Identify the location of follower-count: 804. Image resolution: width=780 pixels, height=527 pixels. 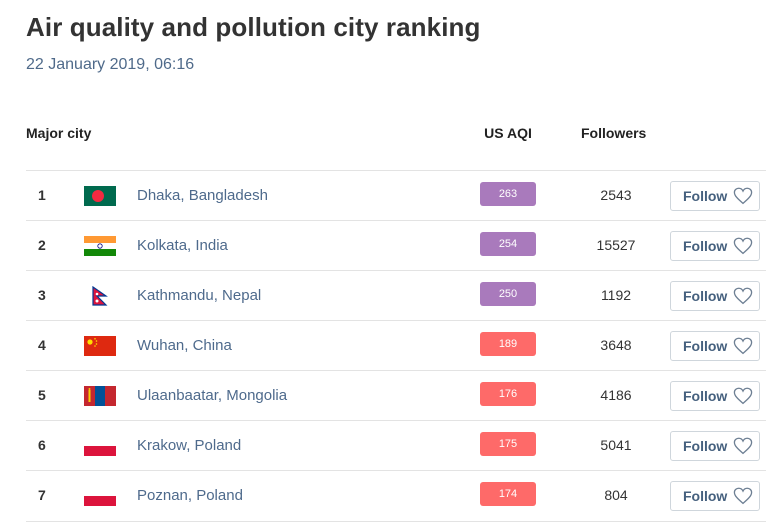
(616, 495).